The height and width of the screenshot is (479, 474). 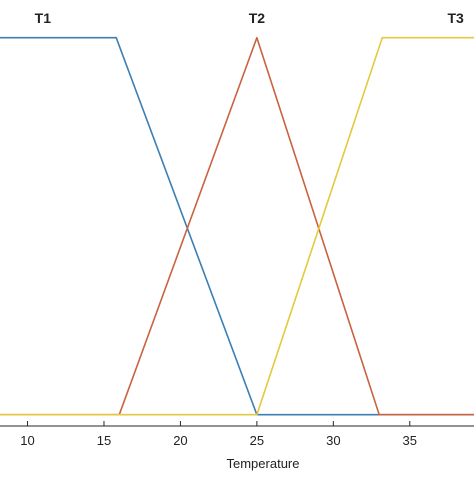 I want to click on annotation-t3: T3, so click(x=455, y=18).